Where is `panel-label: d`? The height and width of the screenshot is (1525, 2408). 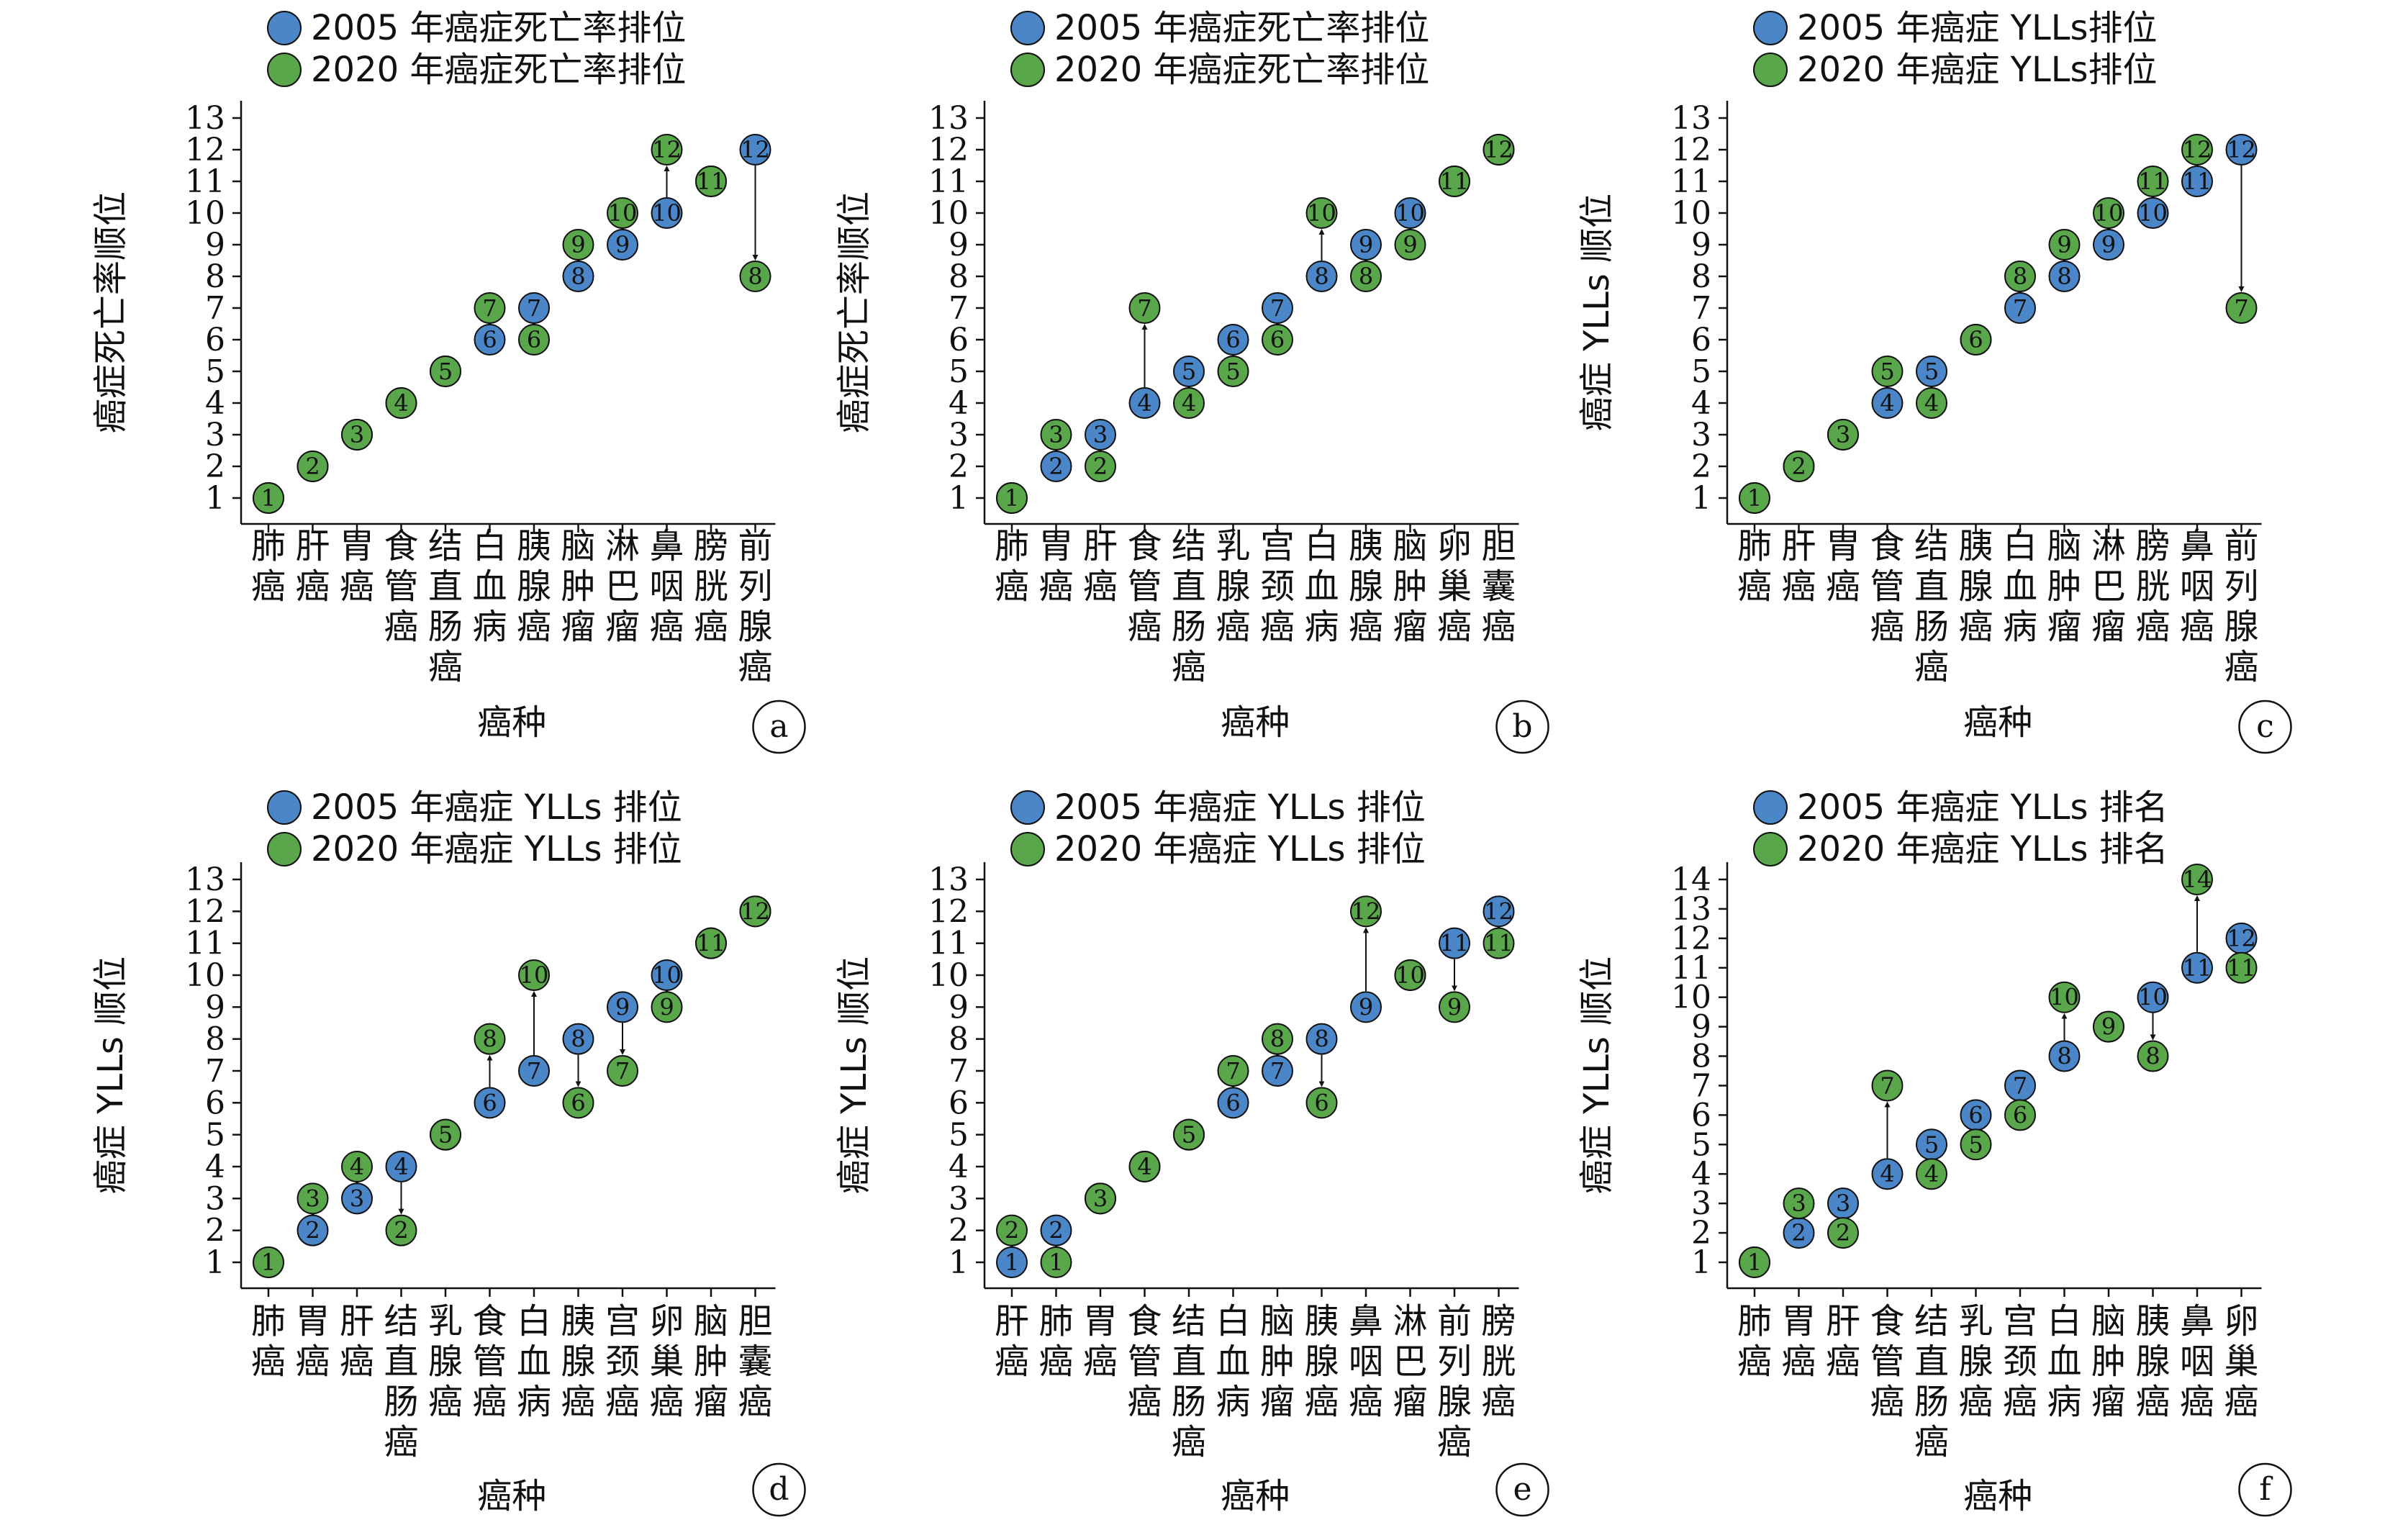
panel-label: d is located at coordinates (779, 1489).